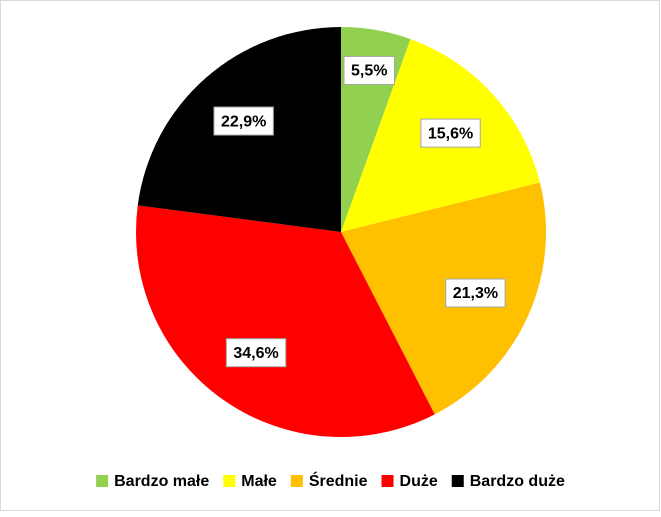 The image size is (661, 517). I want to click on data-label-text: 22,9%, so click(243, 121).